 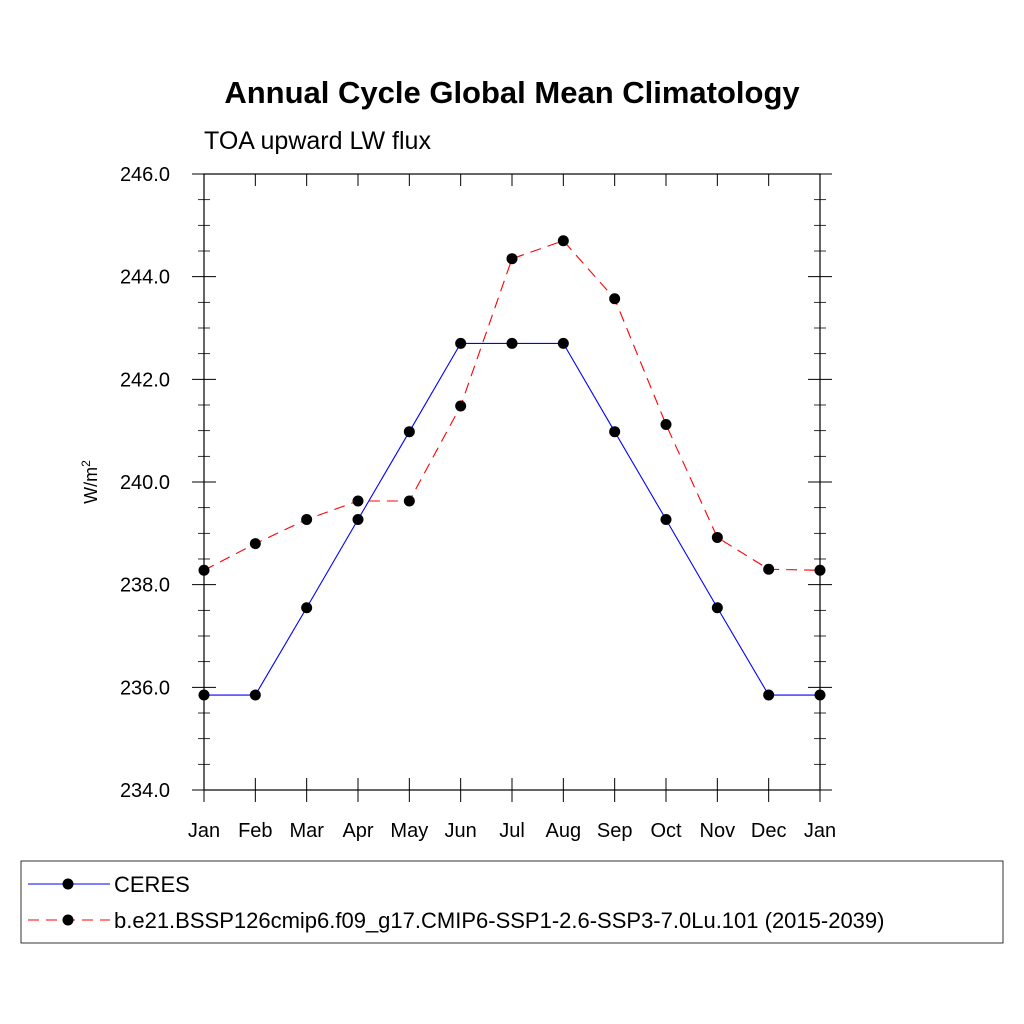 What do you see at coordinates (306, 831) in the screenshot?
I see `x-tick-label: Mar` at bounding box center [306, 831].